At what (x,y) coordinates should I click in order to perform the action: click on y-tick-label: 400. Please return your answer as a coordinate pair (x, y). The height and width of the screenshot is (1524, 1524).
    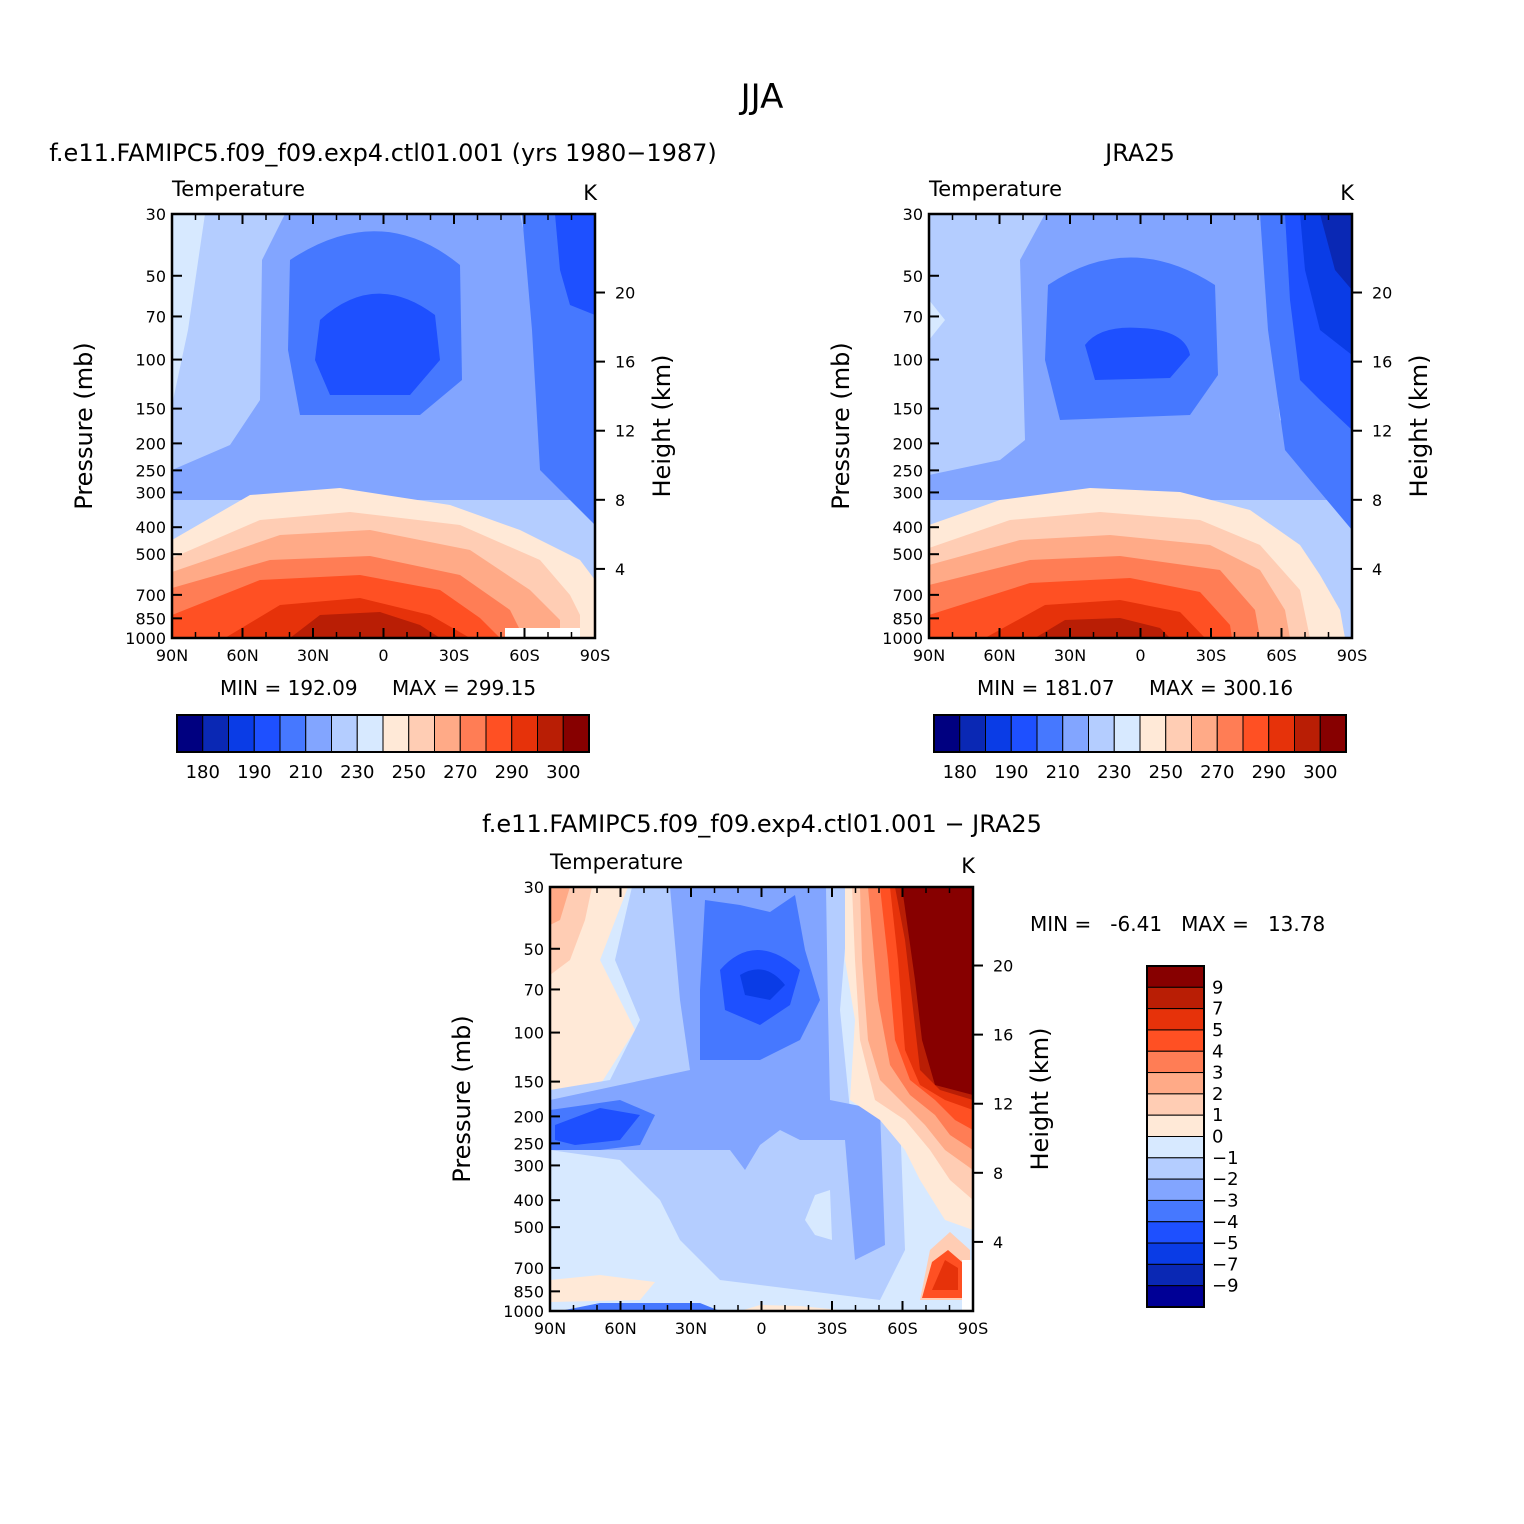
    Looking at the image, I should click on (528, 1200).